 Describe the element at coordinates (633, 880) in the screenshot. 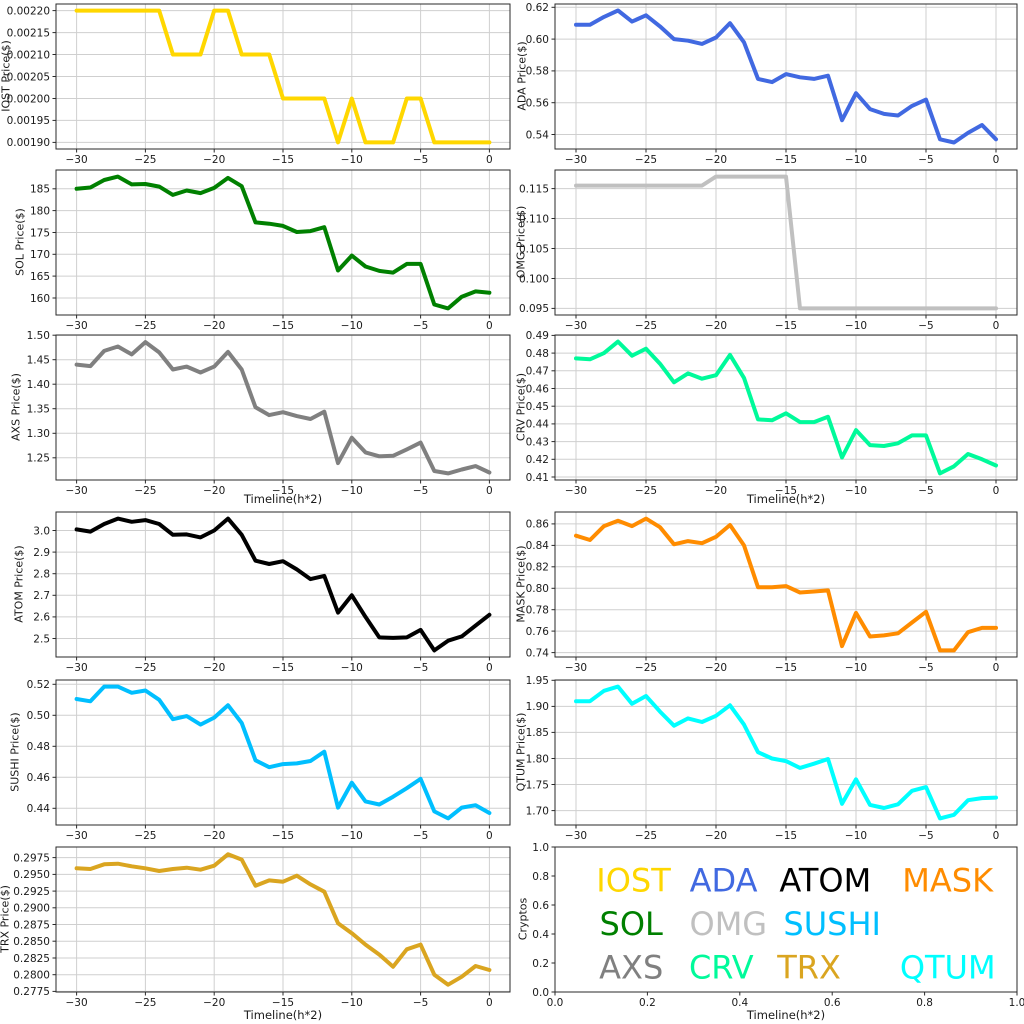

I see `legend-item-iost: IOST` at that location.